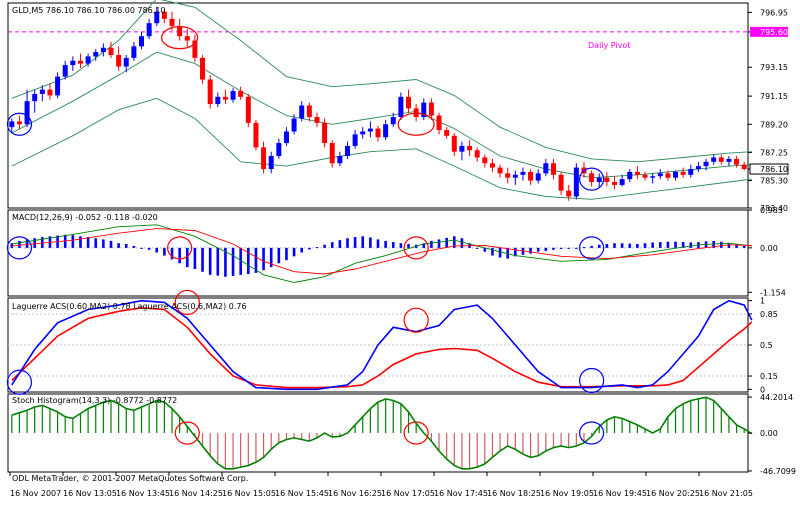 This screenshot has width=800, height=510. I want to click on macd-tick-label: 0.00, so click(769, 248).